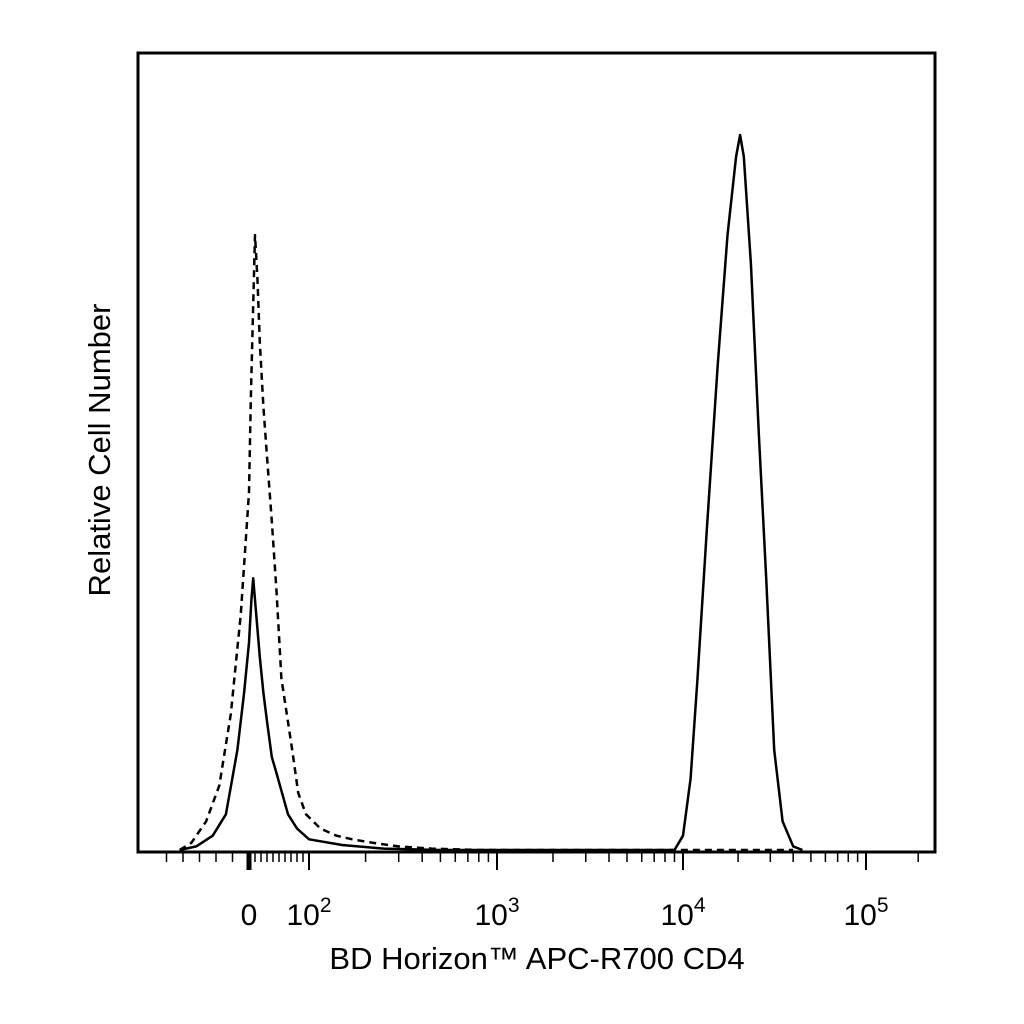 The width and height of the screenshot is (1024, 1024). What do you see at coordinates (496, 913) in the screenshot?
I see `tick-label: 10³` at bounding box center [496, 913].